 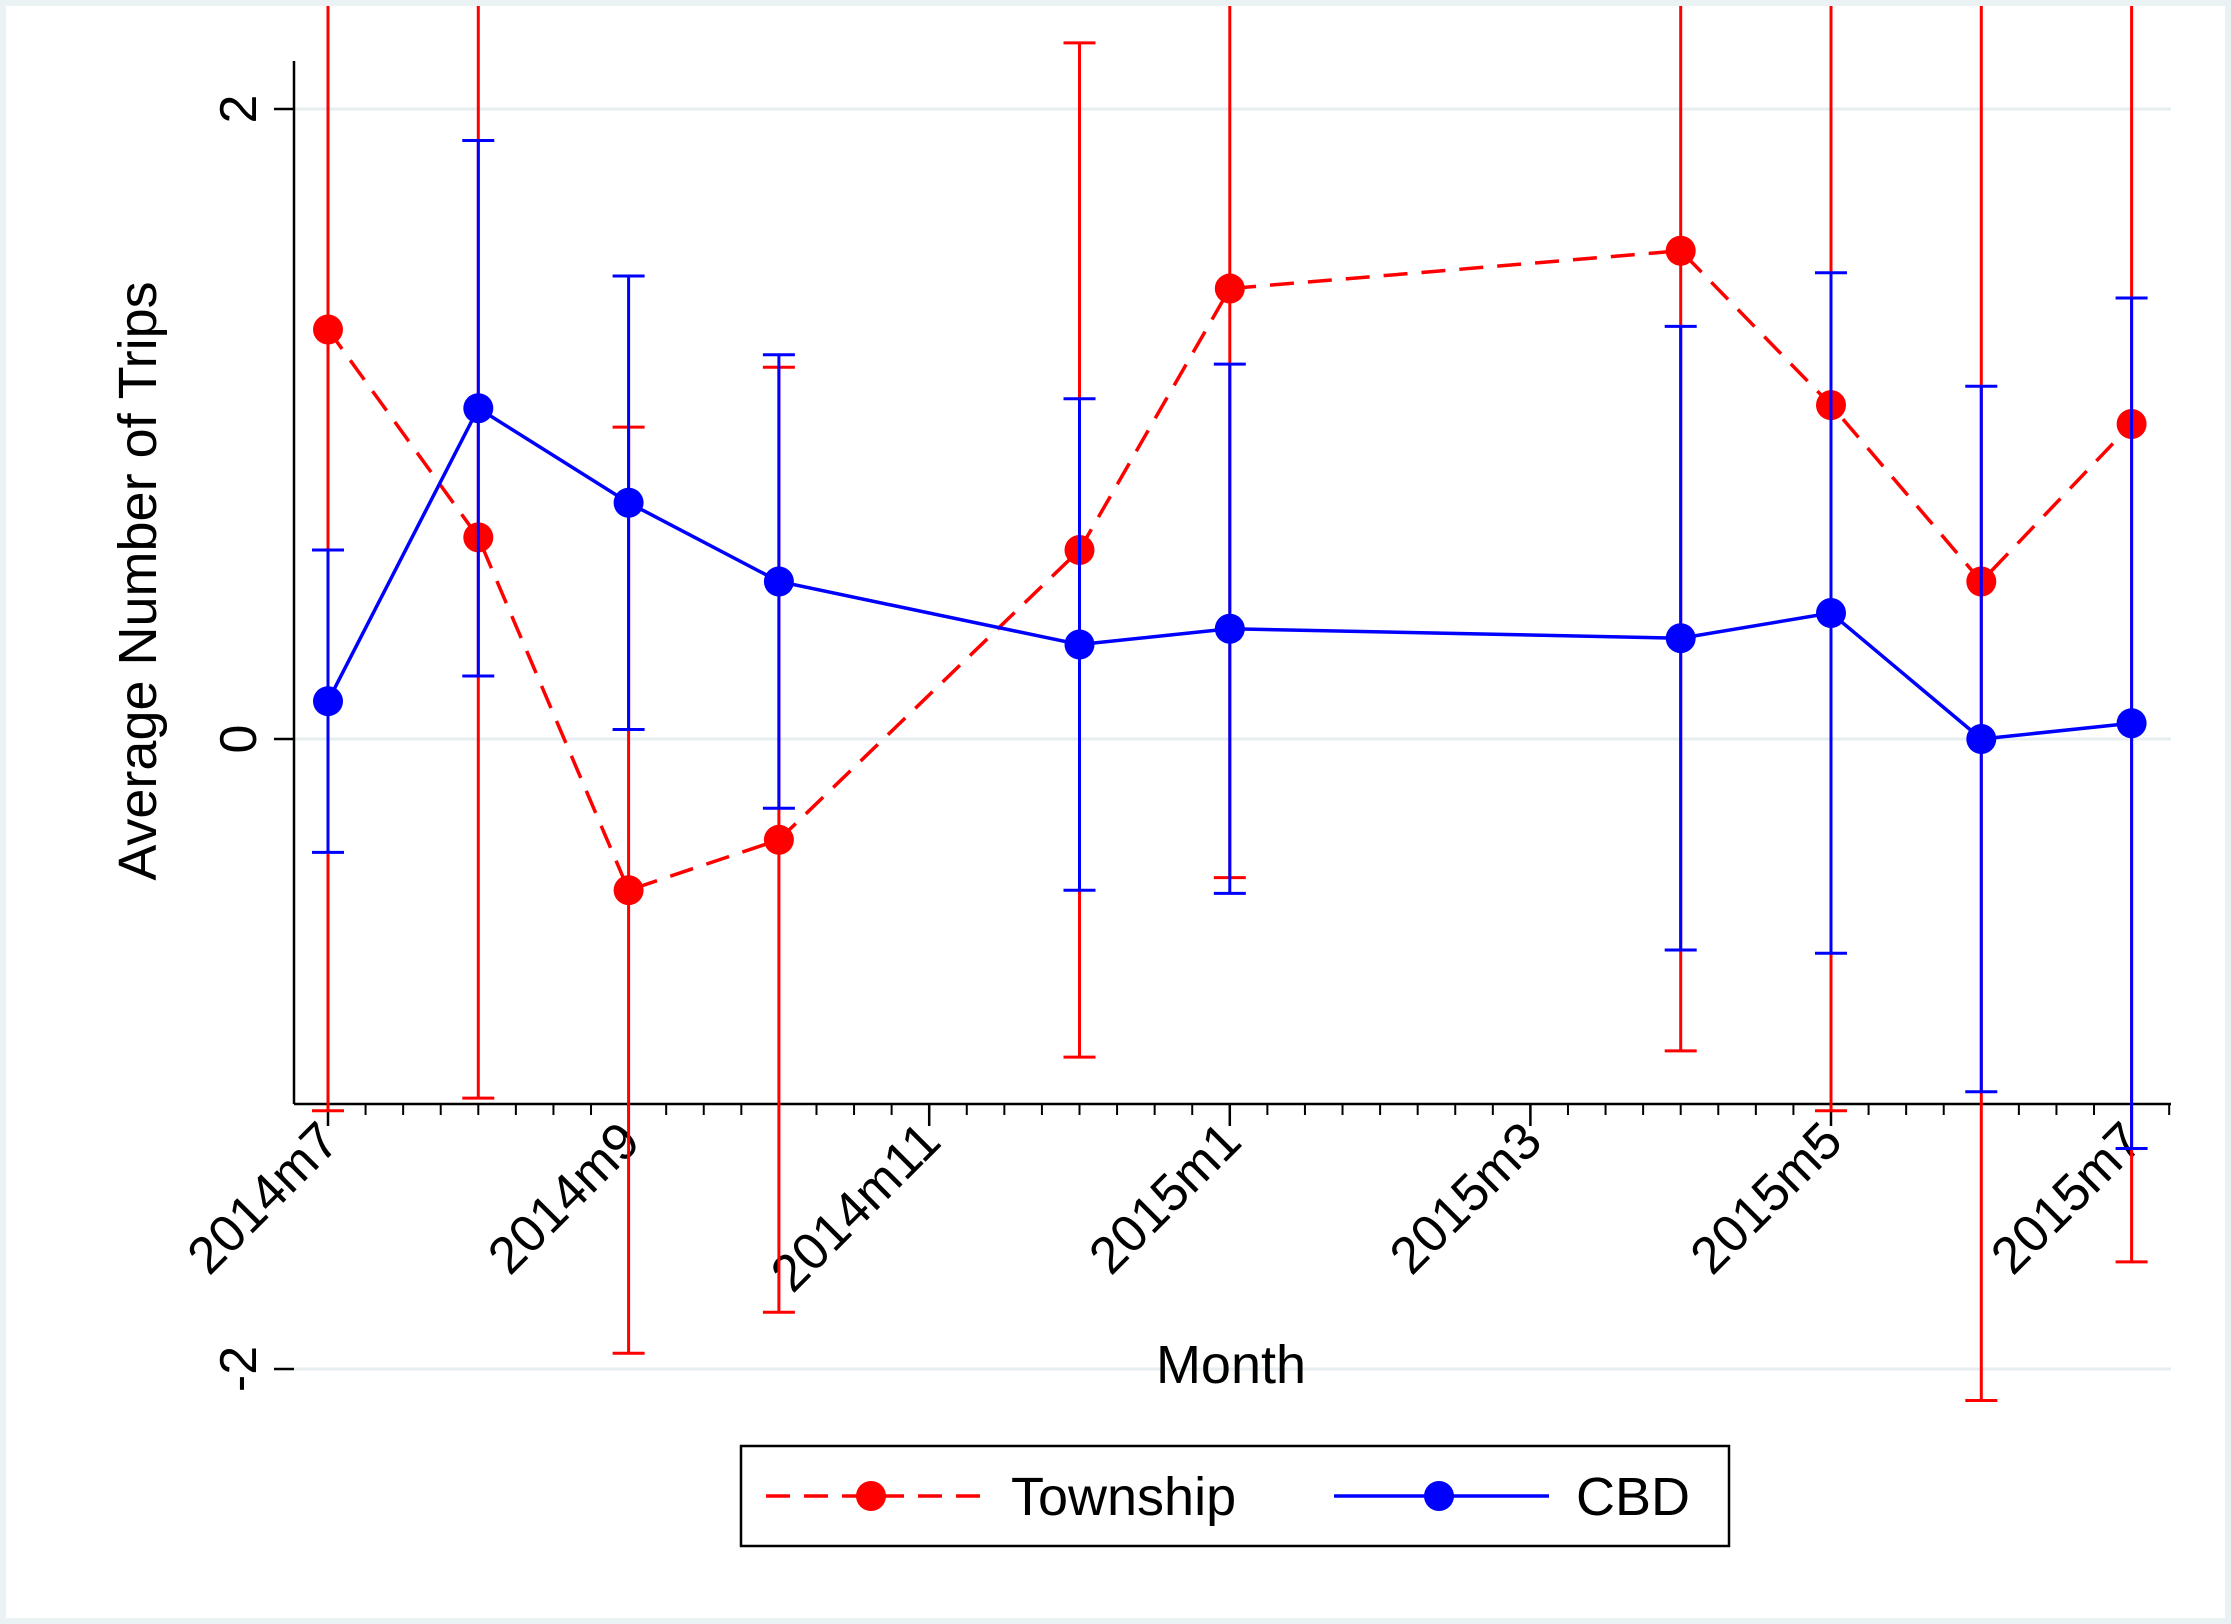 What do you see at coordinates (1633, 1497) in the screenshot?
I see `legend-label: CBD` at bounding box center [1633, 1497].